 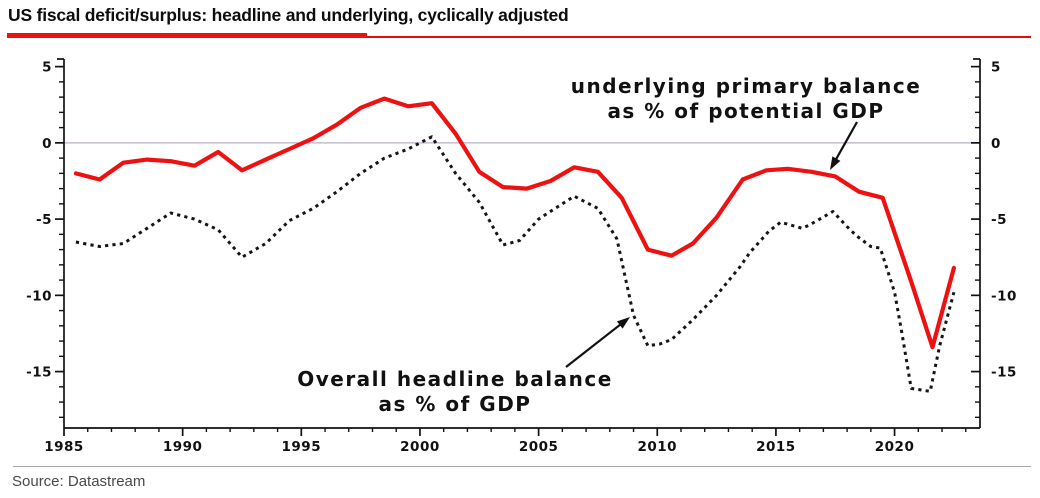 What do you see at coordinates (47, 68) in the screenshot?
I see `y-axis-label-left: 5` at bounding box center [47, 68].